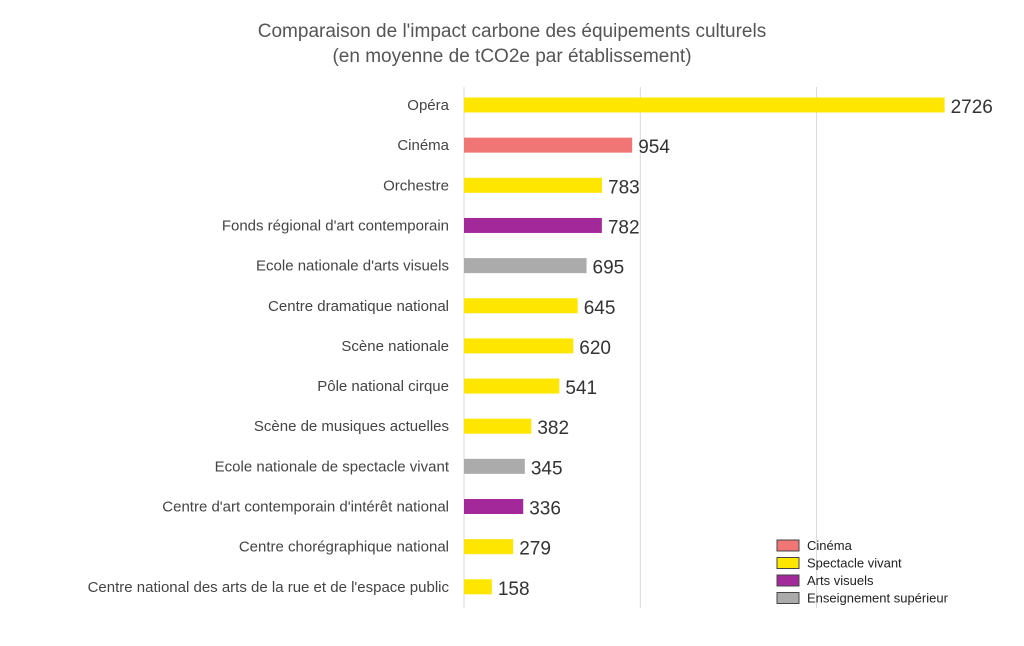 Image resolution: width=1024 pixels, height=646 pixels. What do you see at coordinates (423, 145) in the screenshot?
I see `category-label: Cinéma` at bounding box center [423, 145].